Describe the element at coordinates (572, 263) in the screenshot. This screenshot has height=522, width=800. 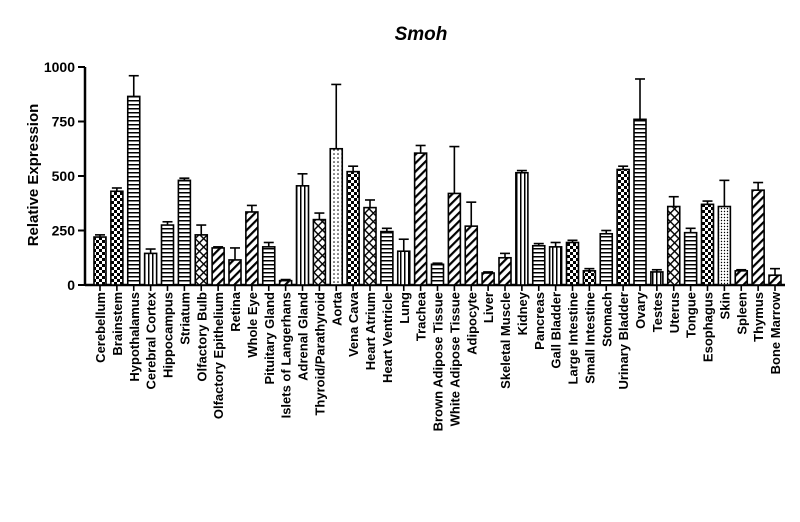
I see `bar-large-intestine` at that location.